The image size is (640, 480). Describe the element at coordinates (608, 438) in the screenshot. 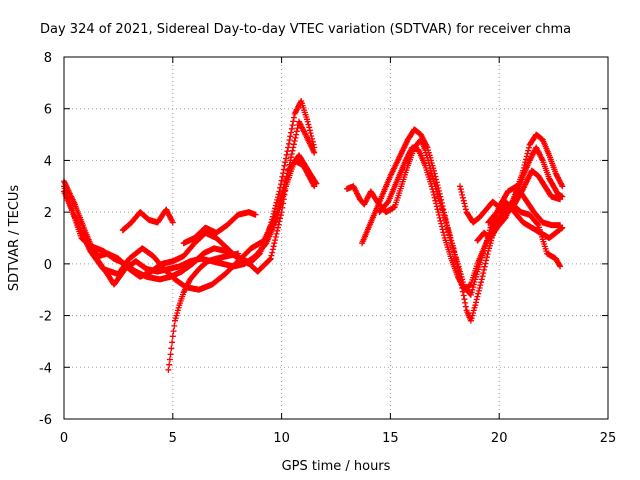

I see `x-tick-label: 25` at that location.